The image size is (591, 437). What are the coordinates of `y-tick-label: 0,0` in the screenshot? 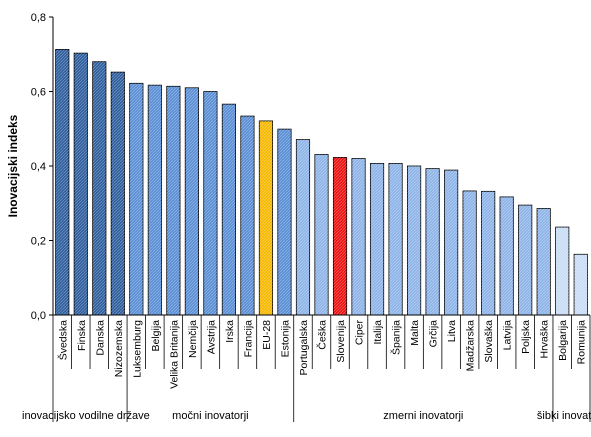 It's located at (38, 316).